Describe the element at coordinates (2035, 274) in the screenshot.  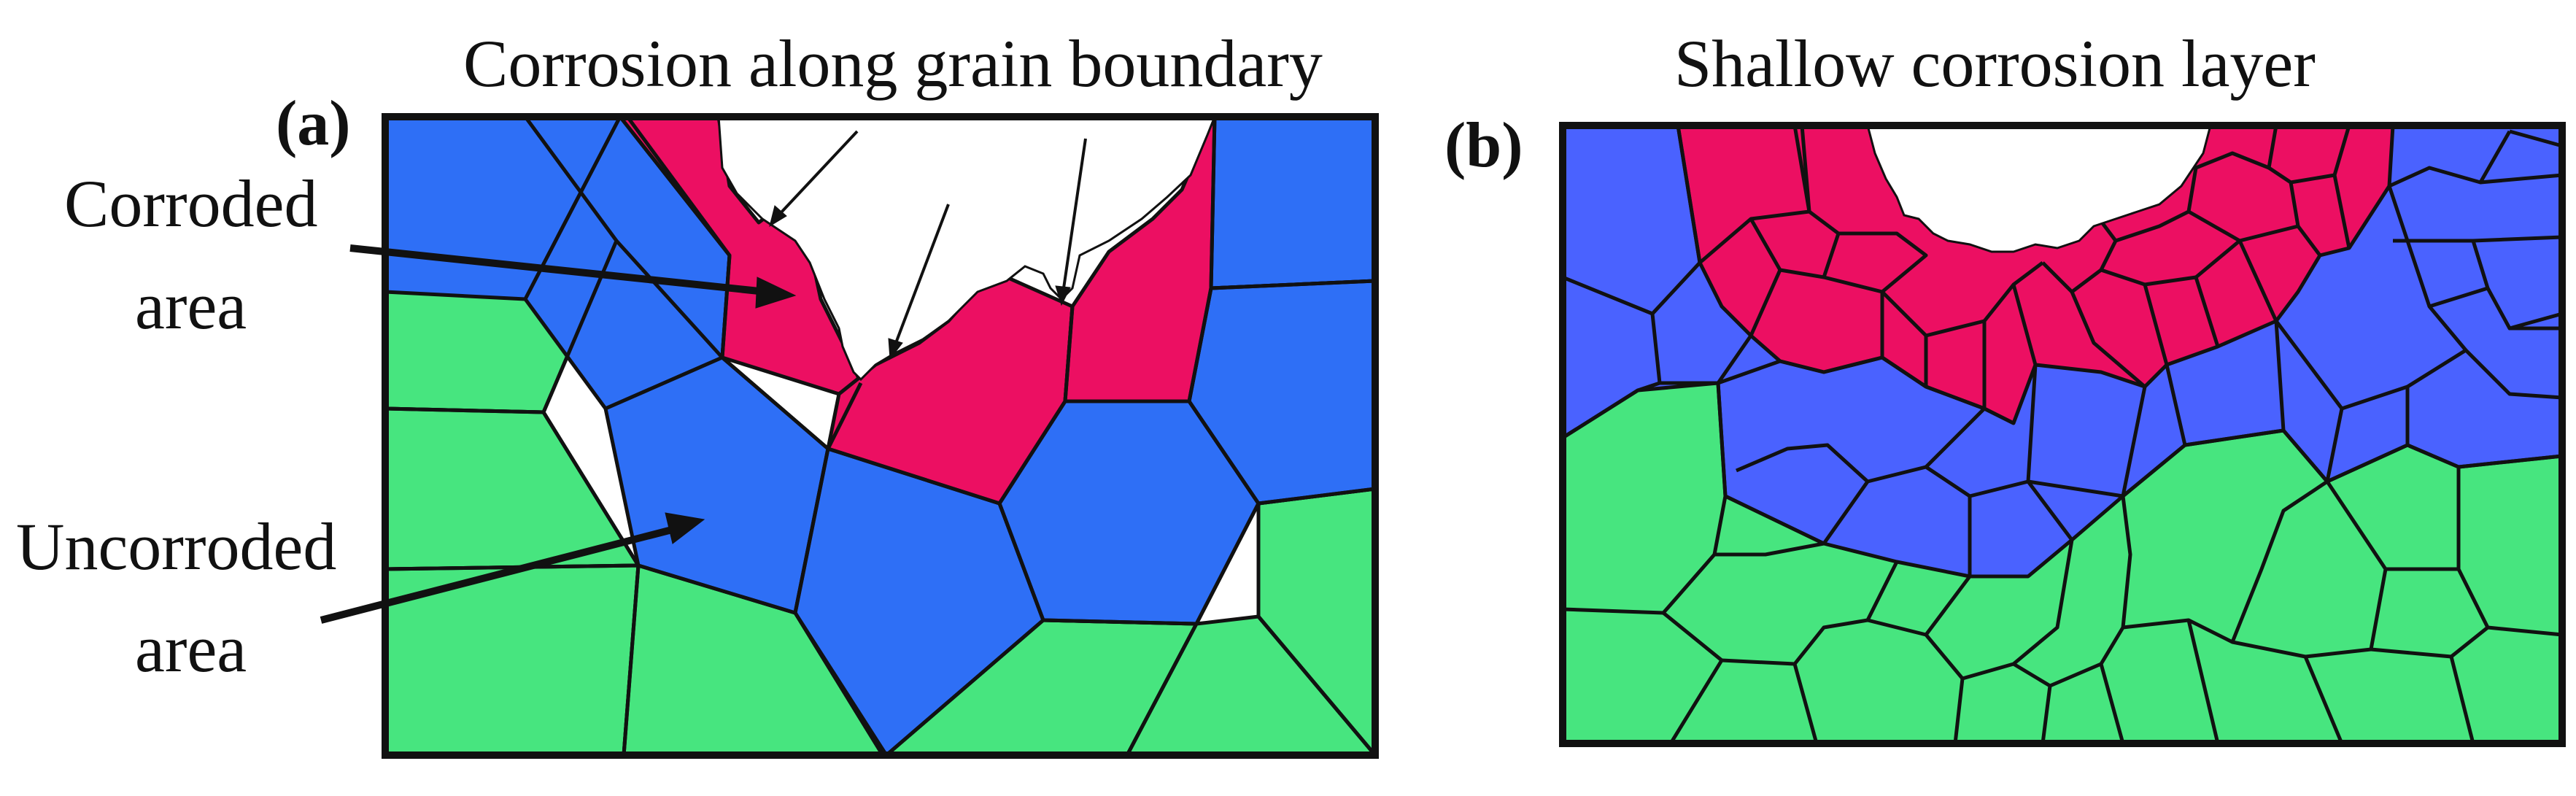
I see `grain-corroded-region` at that location.